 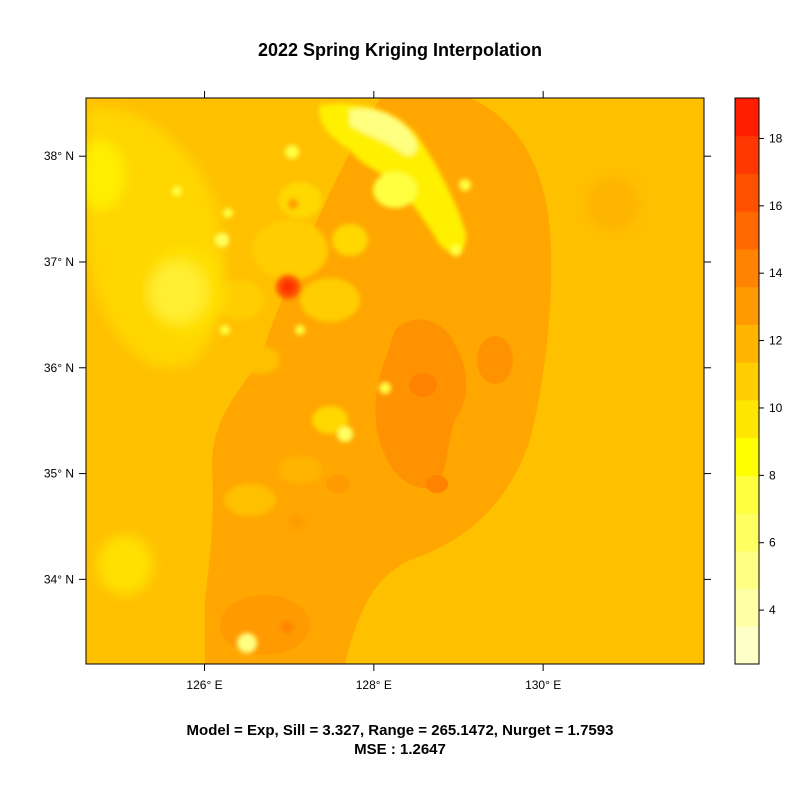 What do you see at coordinates (374, 685) in the screenshot?
I see `x-tick-label: 128° E` at bounding box center [374, 685].